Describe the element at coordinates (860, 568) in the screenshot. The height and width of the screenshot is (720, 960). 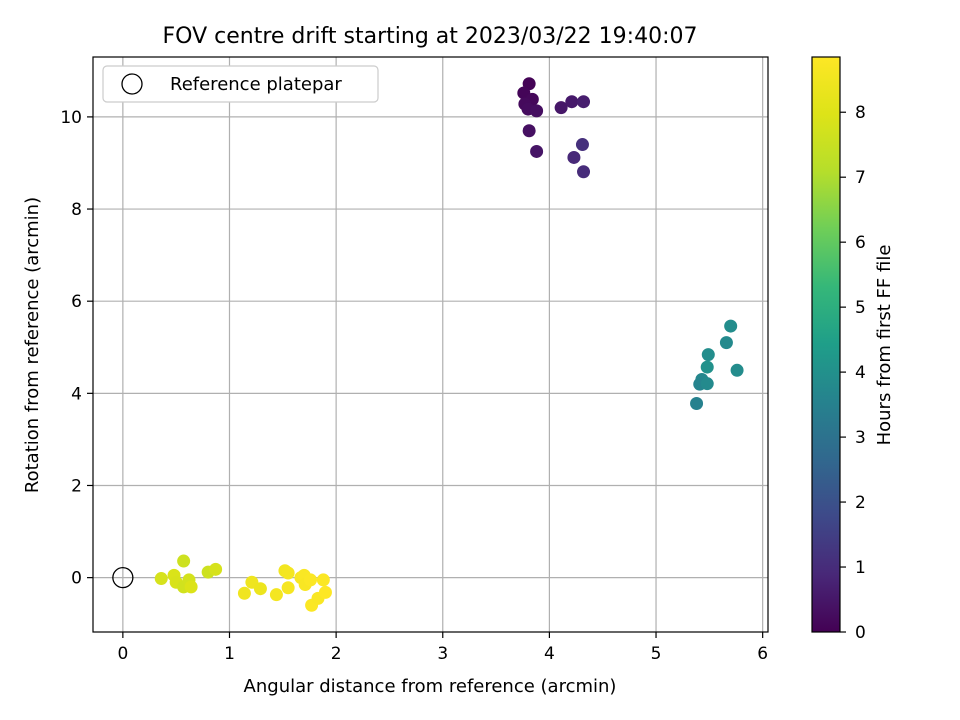
I see `colorbar-tick-label: 1` at that location.